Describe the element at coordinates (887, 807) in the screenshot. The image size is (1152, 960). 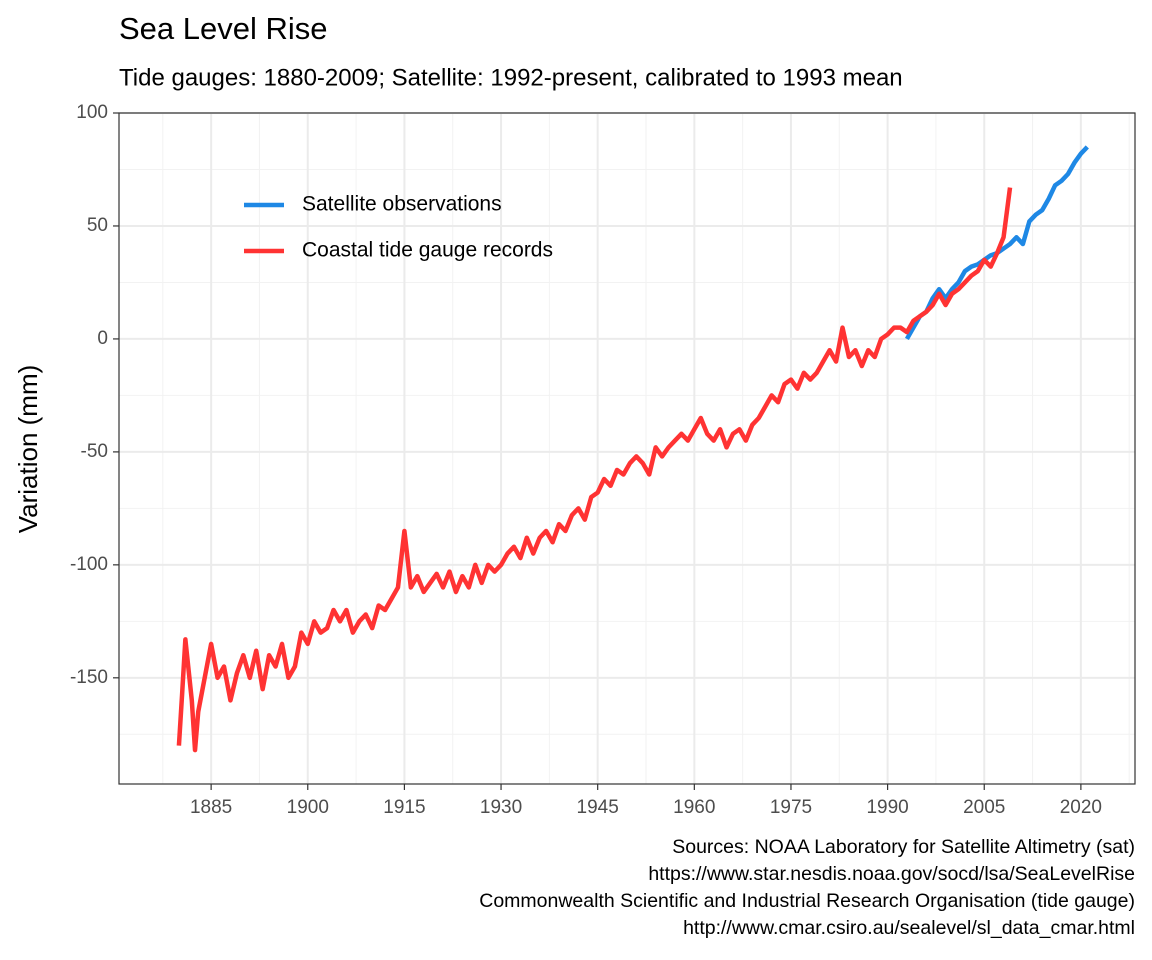
I see `x-tick-label: 1990` at that location.